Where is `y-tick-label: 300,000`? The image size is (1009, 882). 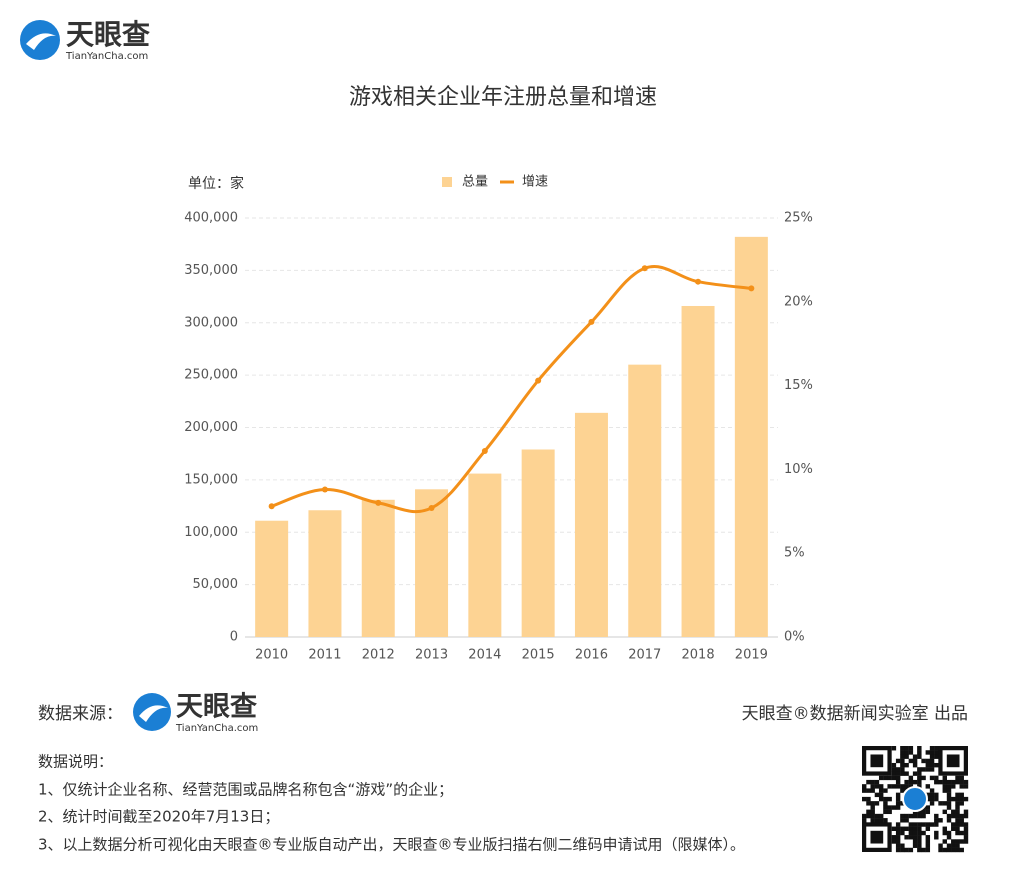 y-tick-label: 300,000 is located at coordinates (211, 322).